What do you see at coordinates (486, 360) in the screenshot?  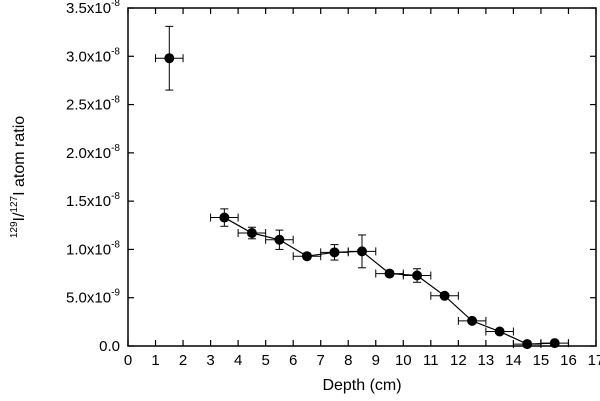 I see `x-tick-label: 13` at bounding box center [486, 360].